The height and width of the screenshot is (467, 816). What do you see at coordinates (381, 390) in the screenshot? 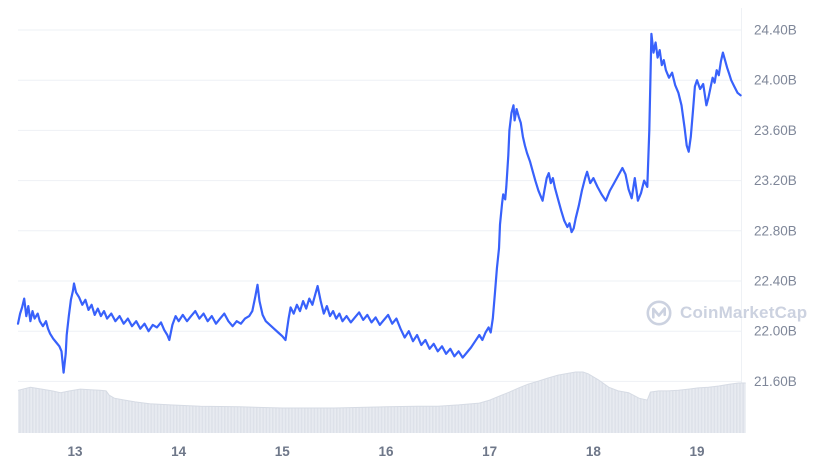
I see `navigator-top-edge` at bounding box center [381, 390].